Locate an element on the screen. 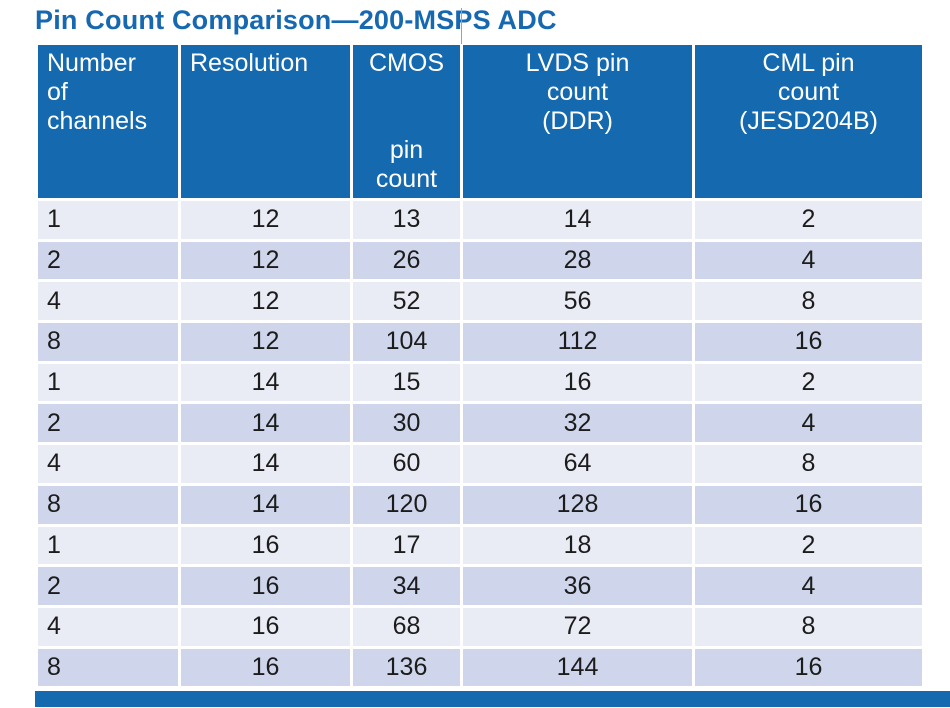 The width and height of the screenshot is (950, 708). table-cell: 34 is located at coordinates (406, 586).